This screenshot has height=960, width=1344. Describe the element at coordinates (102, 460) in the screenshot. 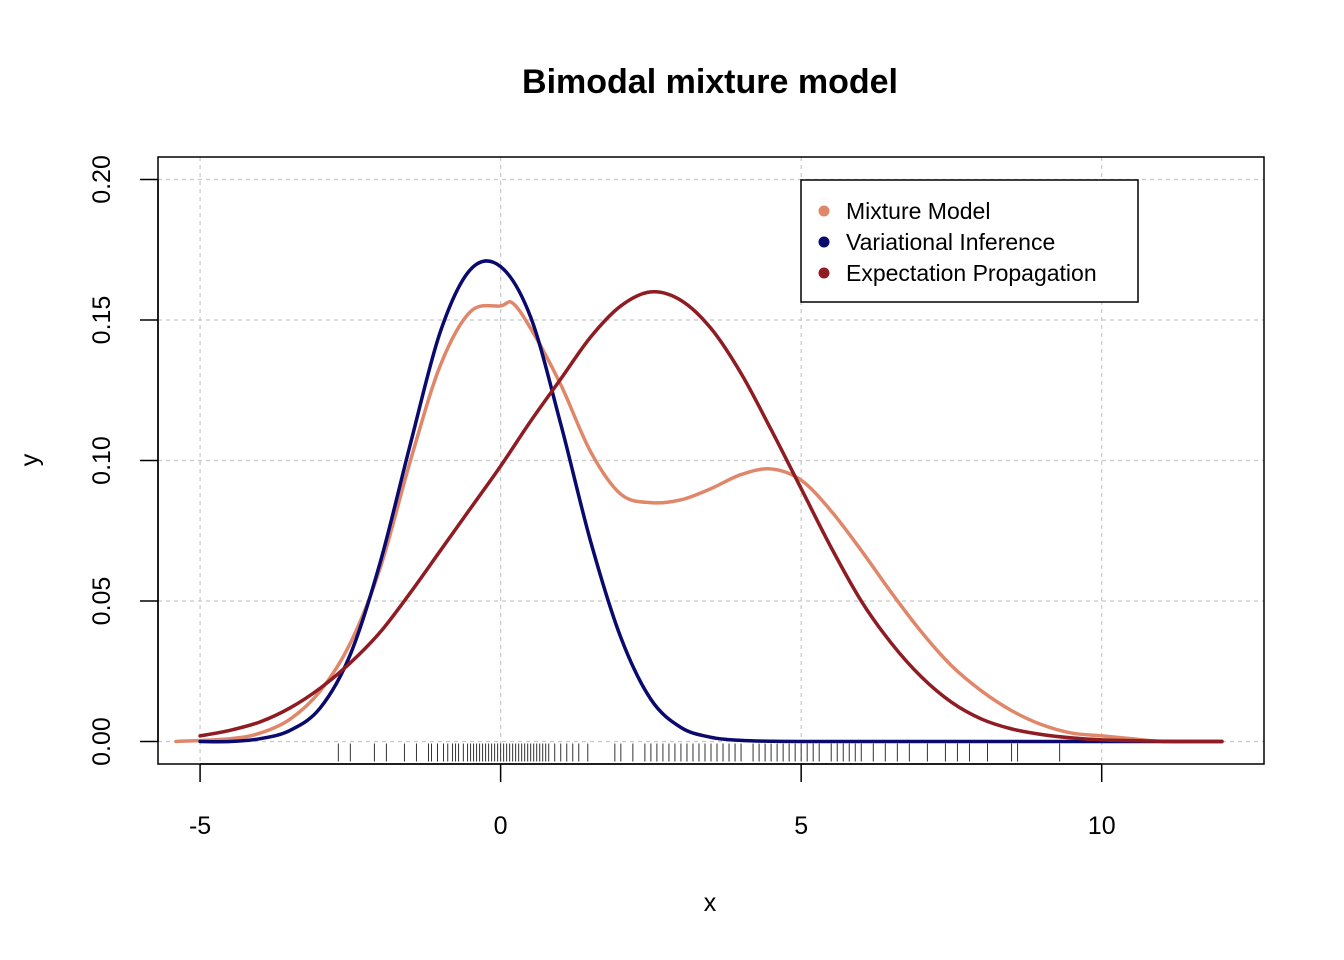

I see `y-tick-label: 0.10` at that location.